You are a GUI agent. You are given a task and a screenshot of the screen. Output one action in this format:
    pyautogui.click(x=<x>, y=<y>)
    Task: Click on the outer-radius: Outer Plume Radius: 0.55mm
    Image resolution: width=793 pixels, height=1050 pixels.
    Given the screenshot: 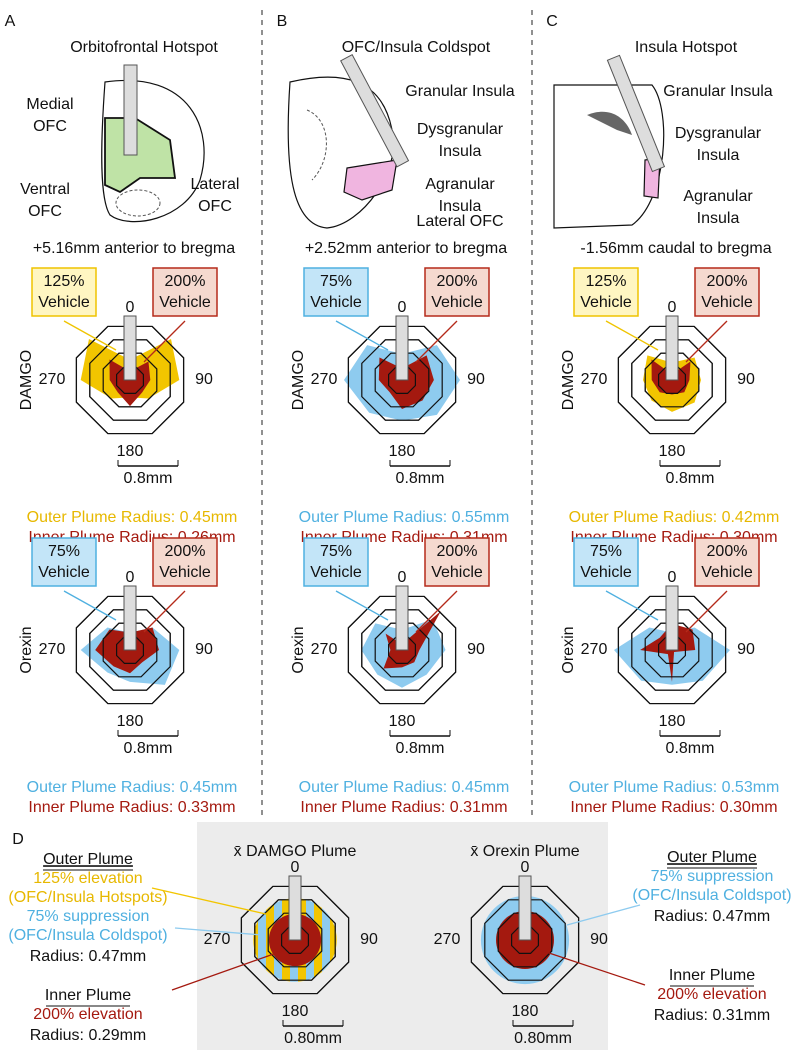 What is the action you would take?
    pyautogui.click(x=404, y=517)
    